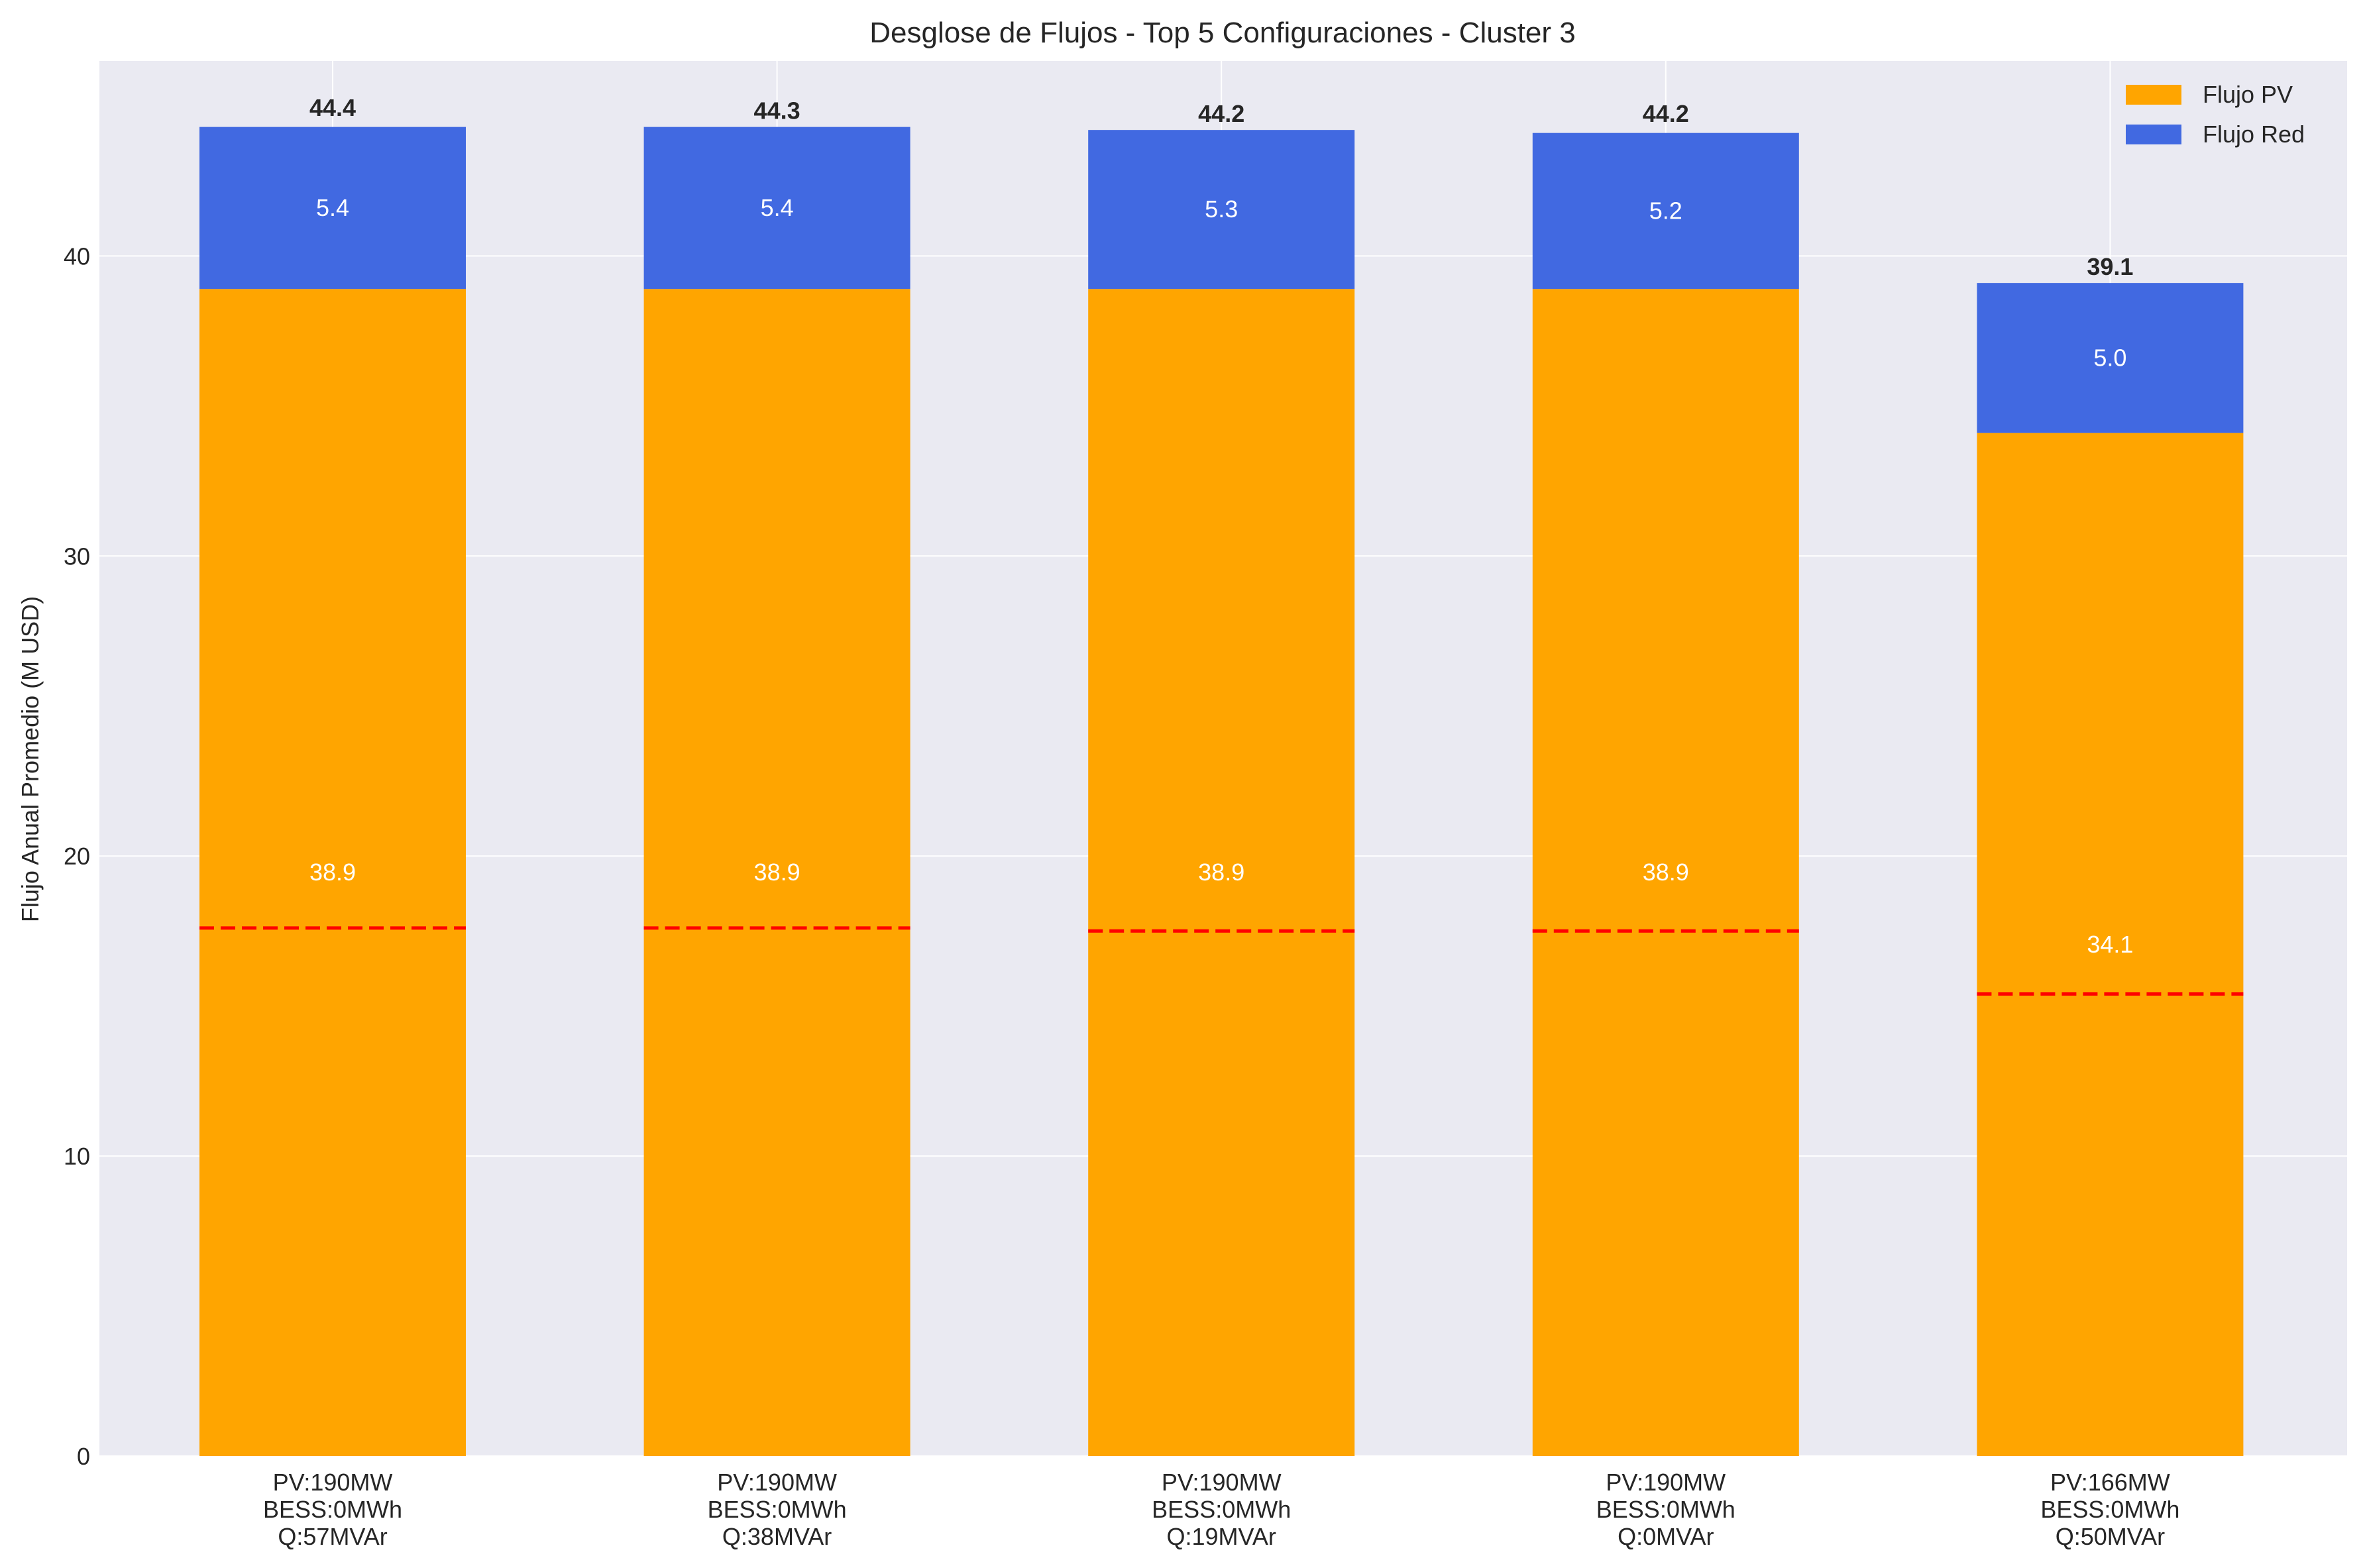 Image resolution: width=2365 pixels, height=1568 pixels. I want to click on legend: Flujo PV Flujo Red, so click(2215, 115).